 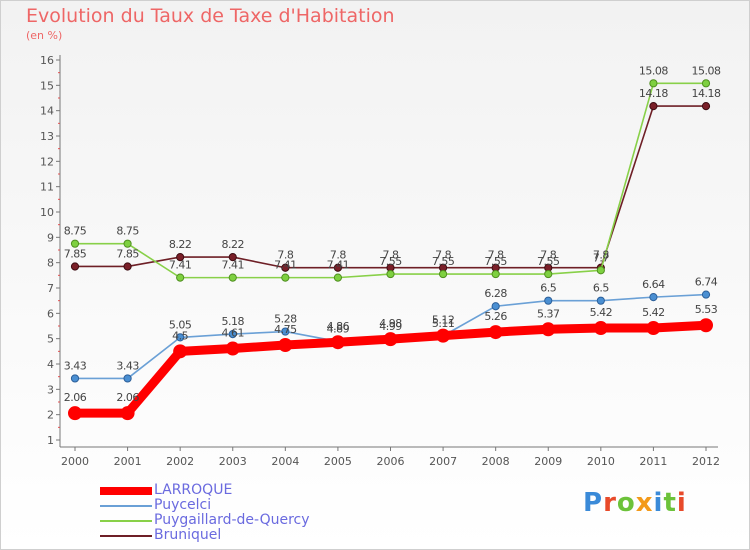 I want to click on y-tick-label: 9, so click(x=50, y=237).